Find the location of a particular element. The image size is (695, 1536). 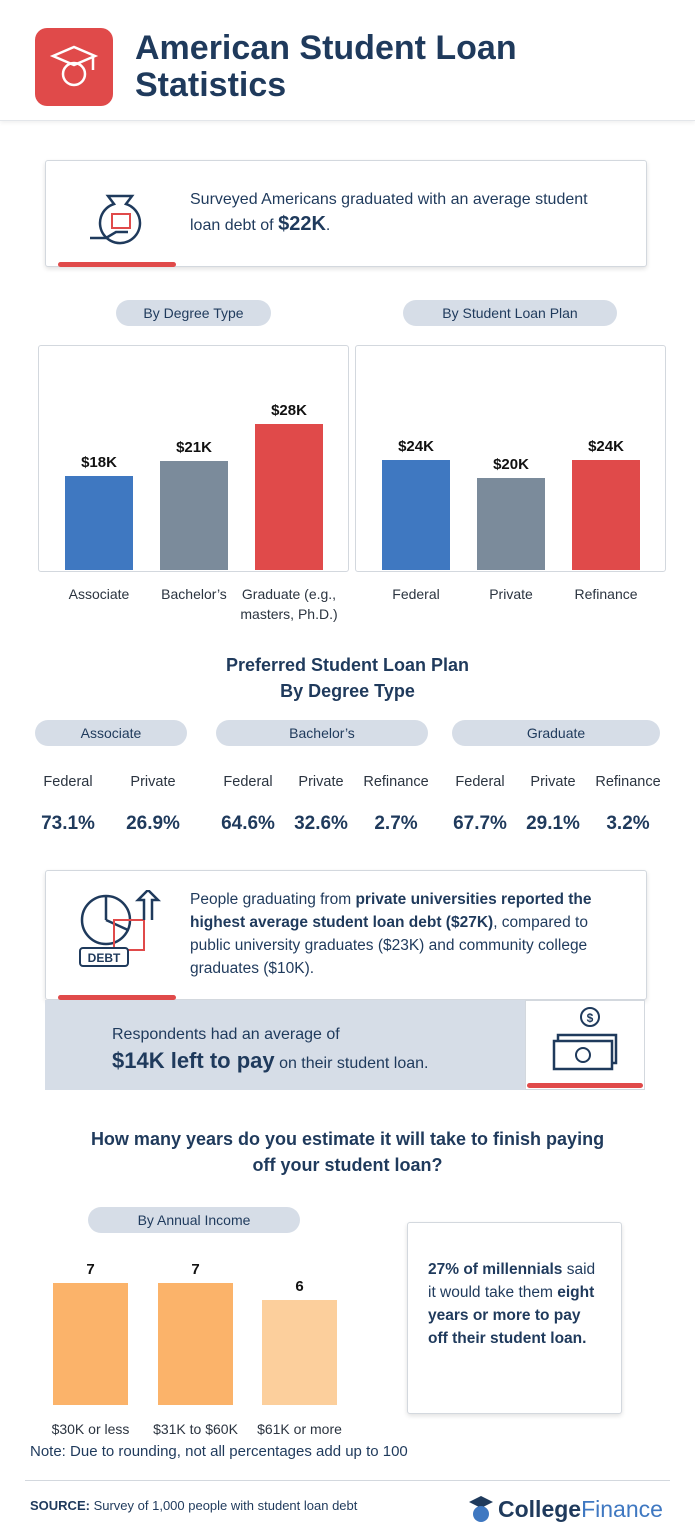

category-label: $61K or more is located at coordinates (299, 1429).